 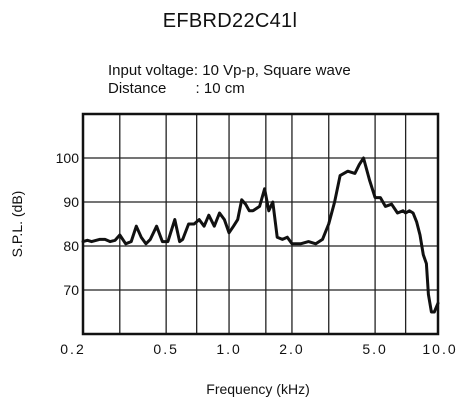 What do you see at coordinates (439, 349) in the screenshot?
I see `x-tick-label-5: 10.0` at bounding box center [439, 349].